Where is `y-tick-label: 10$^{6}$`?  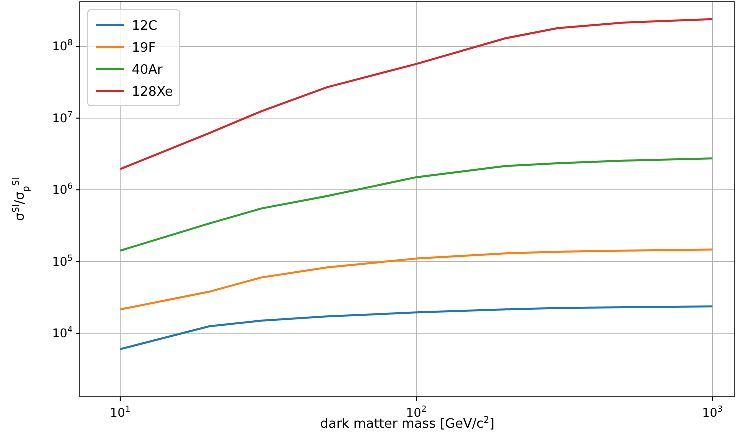
y-tick-label: 10$^{6}$ is located at coordinates (62, 189).